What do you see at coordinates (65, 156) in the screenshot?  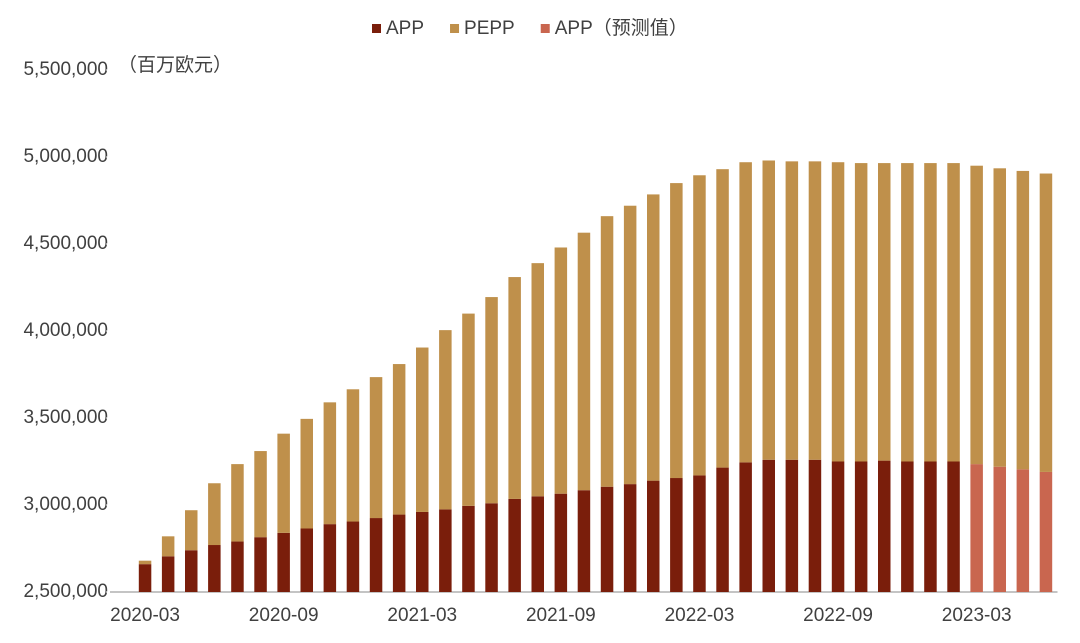 I see `y-tick-label: 5,000,000` at bounding box center [65, 156].